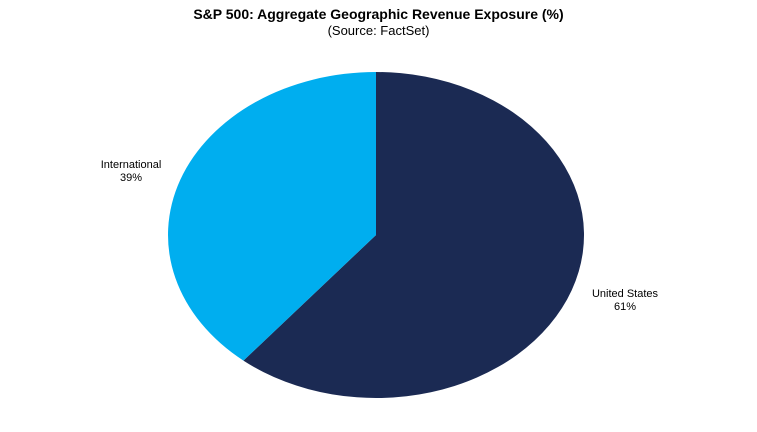 Image resolution: width=757 pixels, height=432 pixels. I want to click on slice-value-label: 61%, so click(625, 307).